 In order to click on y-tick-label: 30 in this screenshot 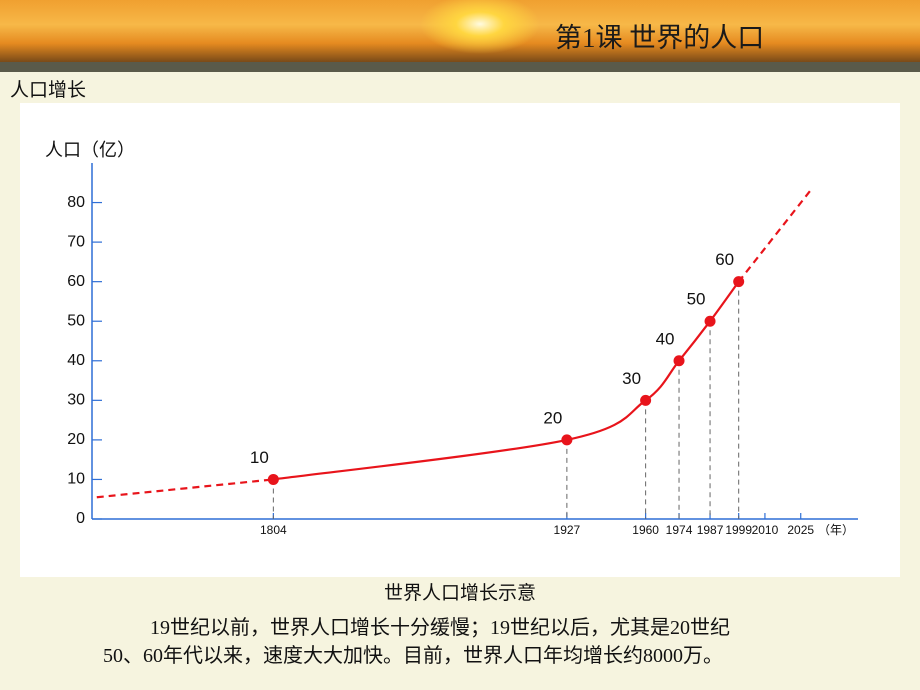, I will do `click(76, 400)`.